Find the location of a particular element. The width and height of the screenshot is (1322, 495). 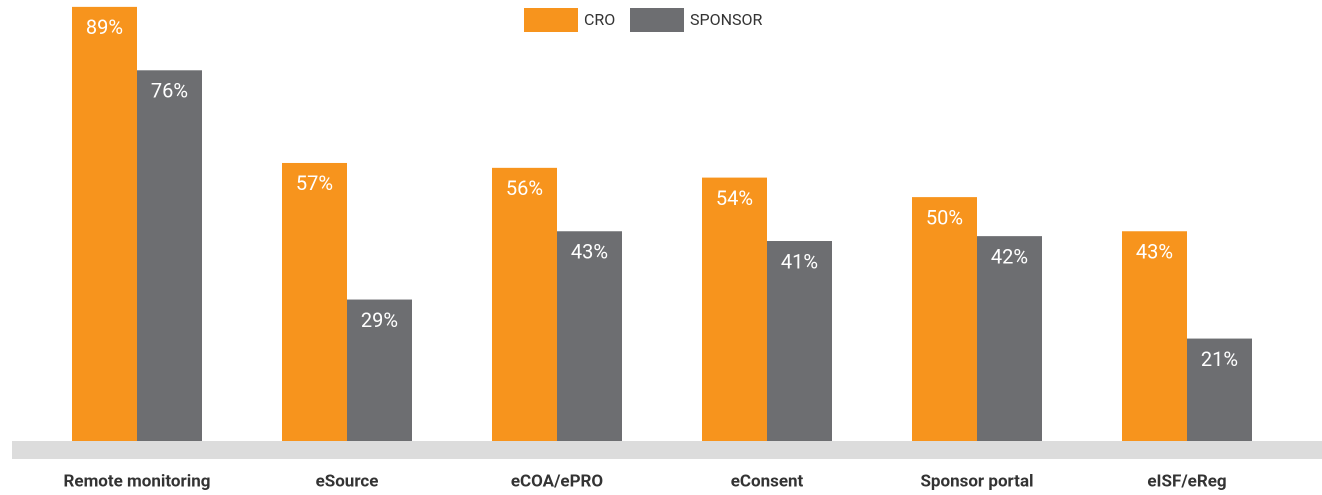

data-label: 50% is located at coordinates (944, 217).